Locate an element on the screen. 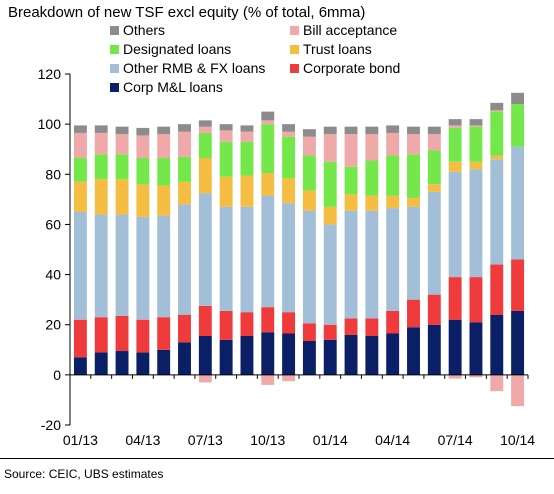 The width and height of the screenshot is (554, 494). y-tick-label: 20 is located at coordinates (53, 325).